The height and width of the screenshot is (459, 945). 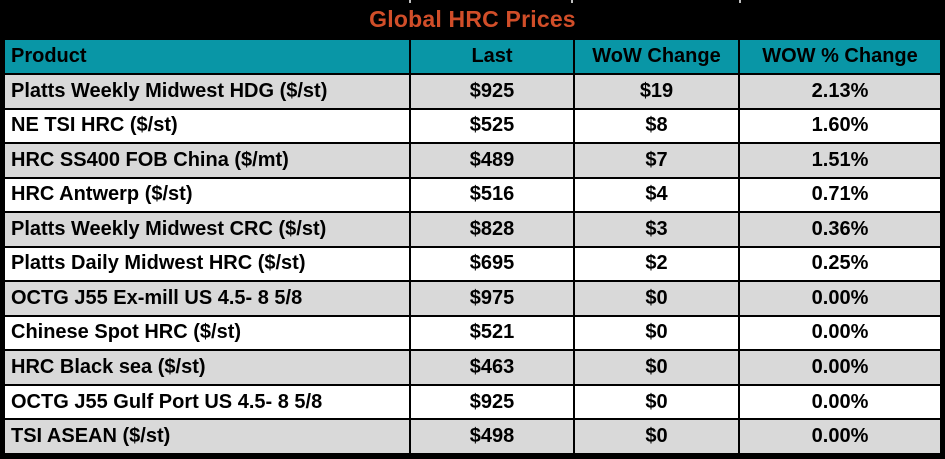 What do you see at coordinates (207, 56) in the screenshot?
I see `column-header-product: Product` at bounding box center [207, 56].